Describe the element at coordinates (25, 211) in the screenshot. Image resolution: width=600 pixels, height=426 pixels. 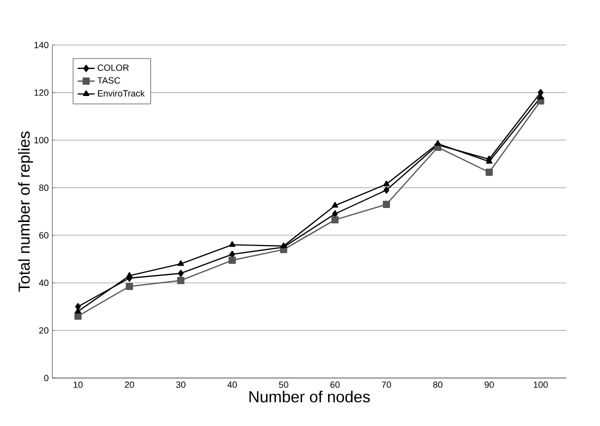
I see `y-axis-title: Total number of replies` at that location.